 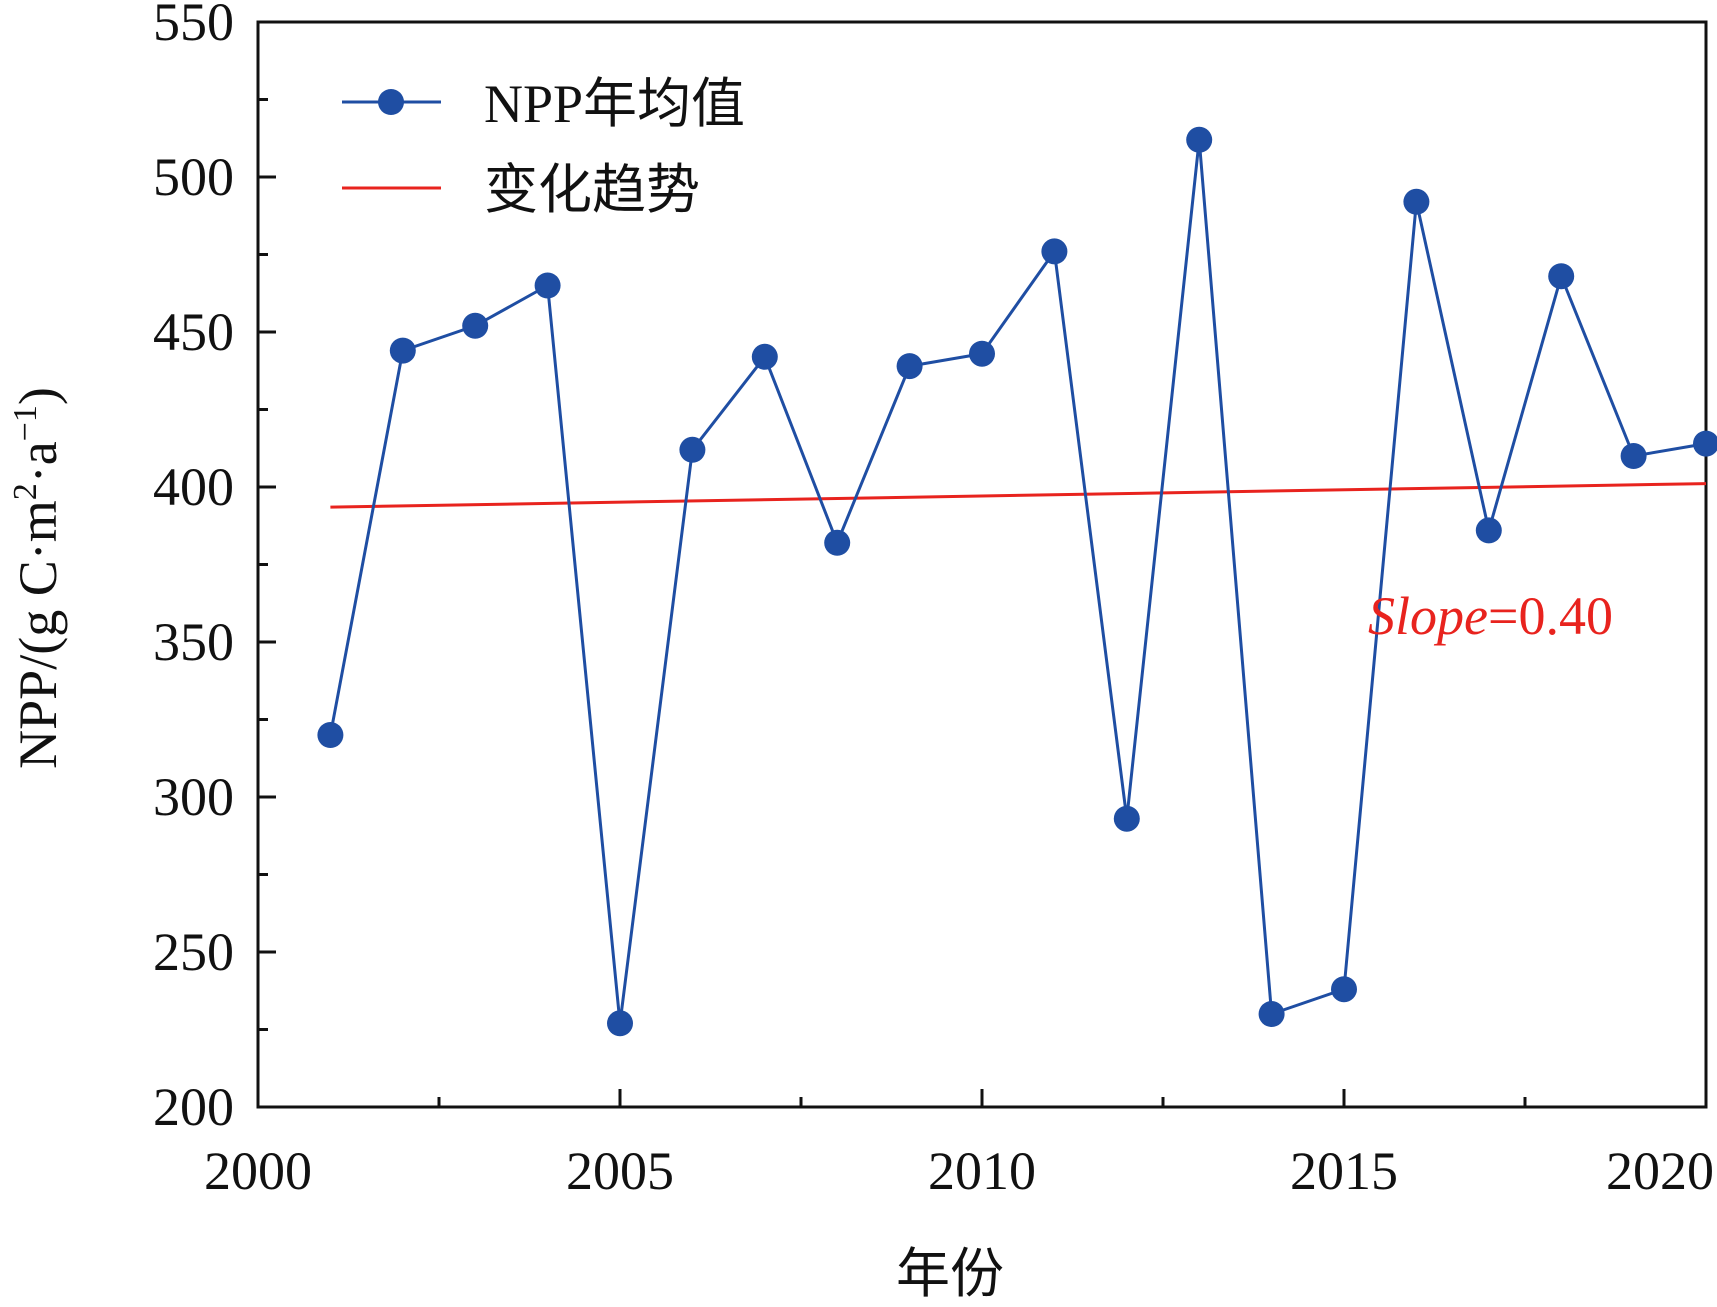 I want to click on y-axis-title: NPP/(g C·m2·a−1), so click(x=37, y=578).